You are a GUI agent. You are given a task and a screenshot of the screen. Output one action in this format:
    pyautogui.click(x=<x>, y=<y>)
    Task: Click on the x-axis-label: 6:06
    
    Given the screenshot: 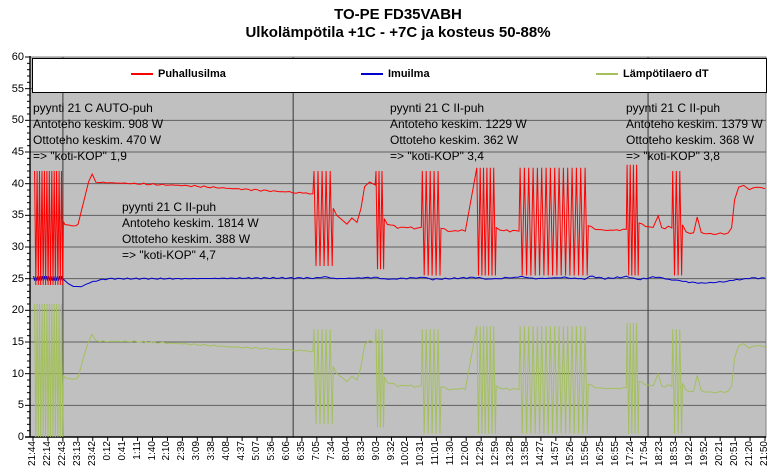 What is the action you would take?
    pyautogui.click(x=286, y=451)
    